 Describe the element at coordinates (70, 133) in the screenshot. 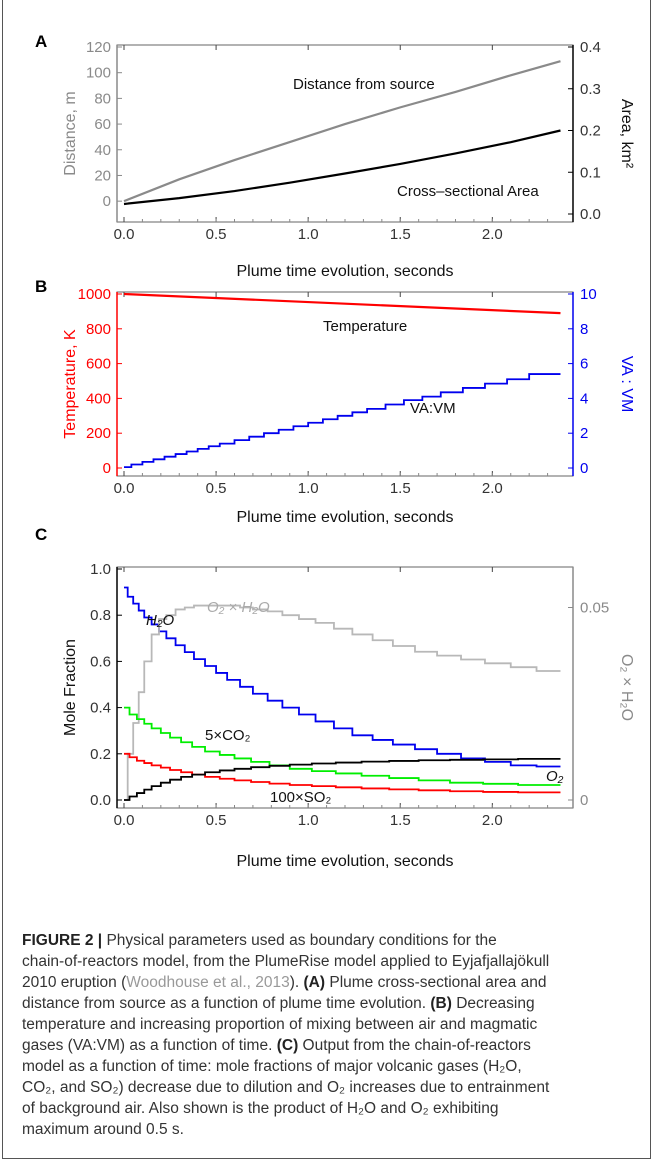

I see `panel-A-y-axis-label: Distance, m` at that location.